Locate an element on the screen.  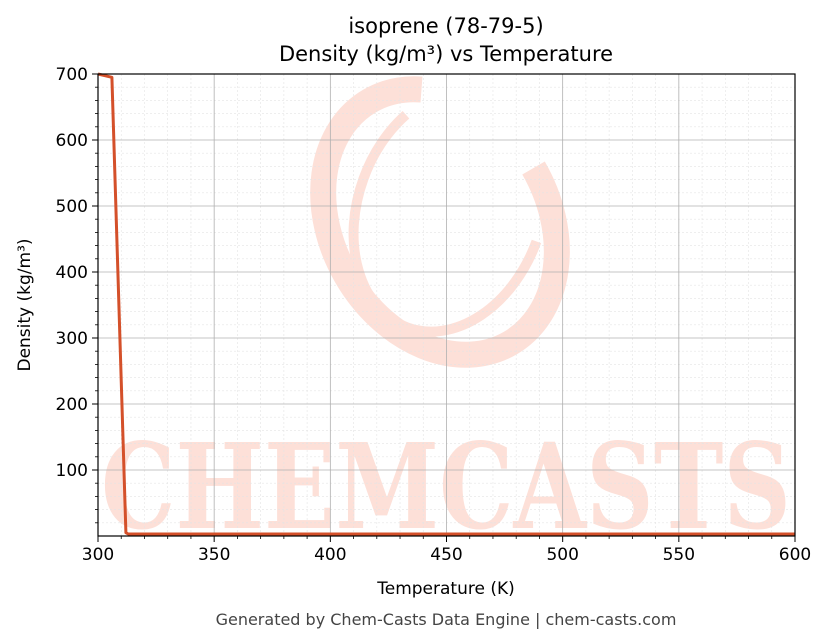
y-tick-label: 400 is located at coordinates (72, 273).